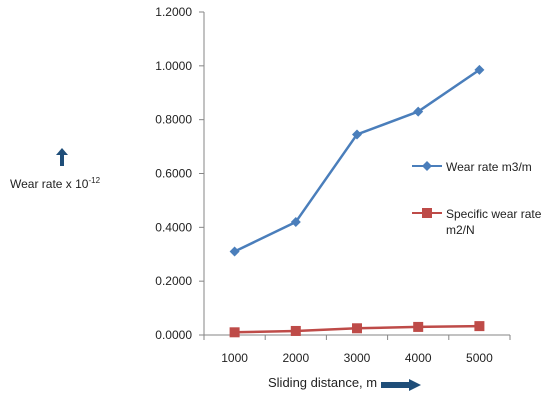 Image resolution: width=559 pixels, height=397 pixels. What do you see at coordinates (173, 66) in the screenshot?
I see `y-tick-label: 1.0000` at bounding box center [173, 66].